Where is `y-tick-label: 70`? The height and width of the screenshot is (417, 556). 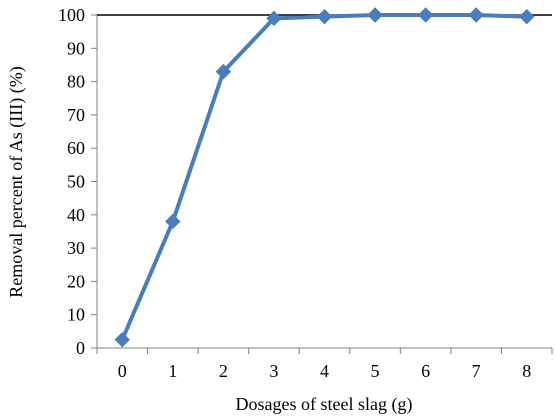
y-tick-label: 70 is located at coordinates (76, 115).